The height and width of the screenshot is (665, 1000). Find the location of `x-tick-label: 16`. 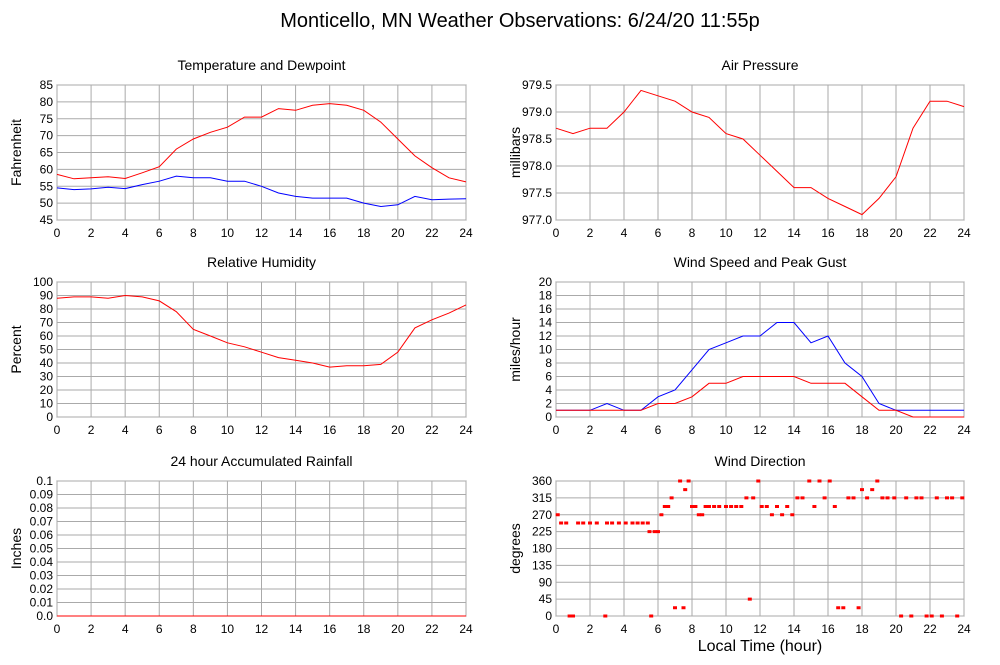

x-tick-label: 16 is located at coordinates (330, 430).